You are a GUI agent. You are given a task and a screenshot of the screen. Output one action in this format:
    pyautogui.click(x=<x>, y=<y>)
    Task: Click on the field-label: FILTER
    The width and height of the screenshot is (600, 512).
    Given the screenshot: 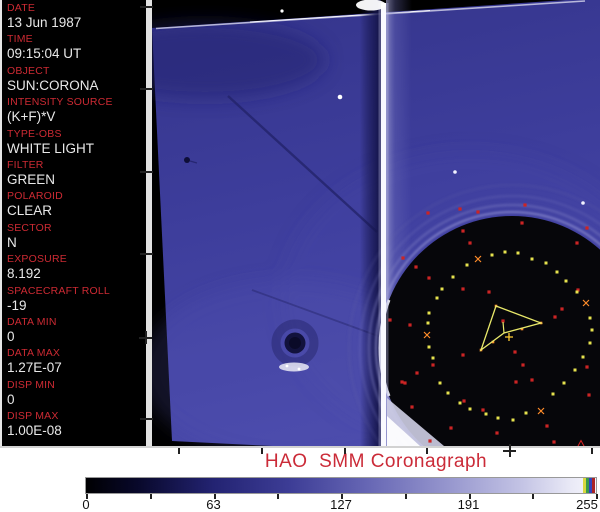 What is the action you would take?
    pyautogui.click(x=25, y=164)
    